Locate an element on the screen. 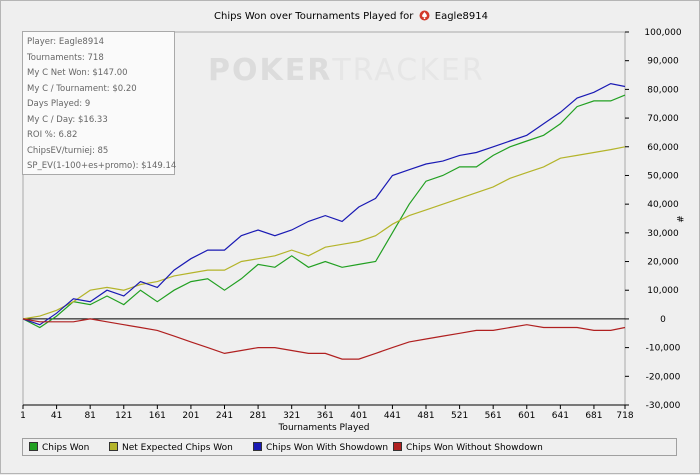 This screenshot has height=475, width=700. x-tick-label: 81 is located at coordinates (89, 416).